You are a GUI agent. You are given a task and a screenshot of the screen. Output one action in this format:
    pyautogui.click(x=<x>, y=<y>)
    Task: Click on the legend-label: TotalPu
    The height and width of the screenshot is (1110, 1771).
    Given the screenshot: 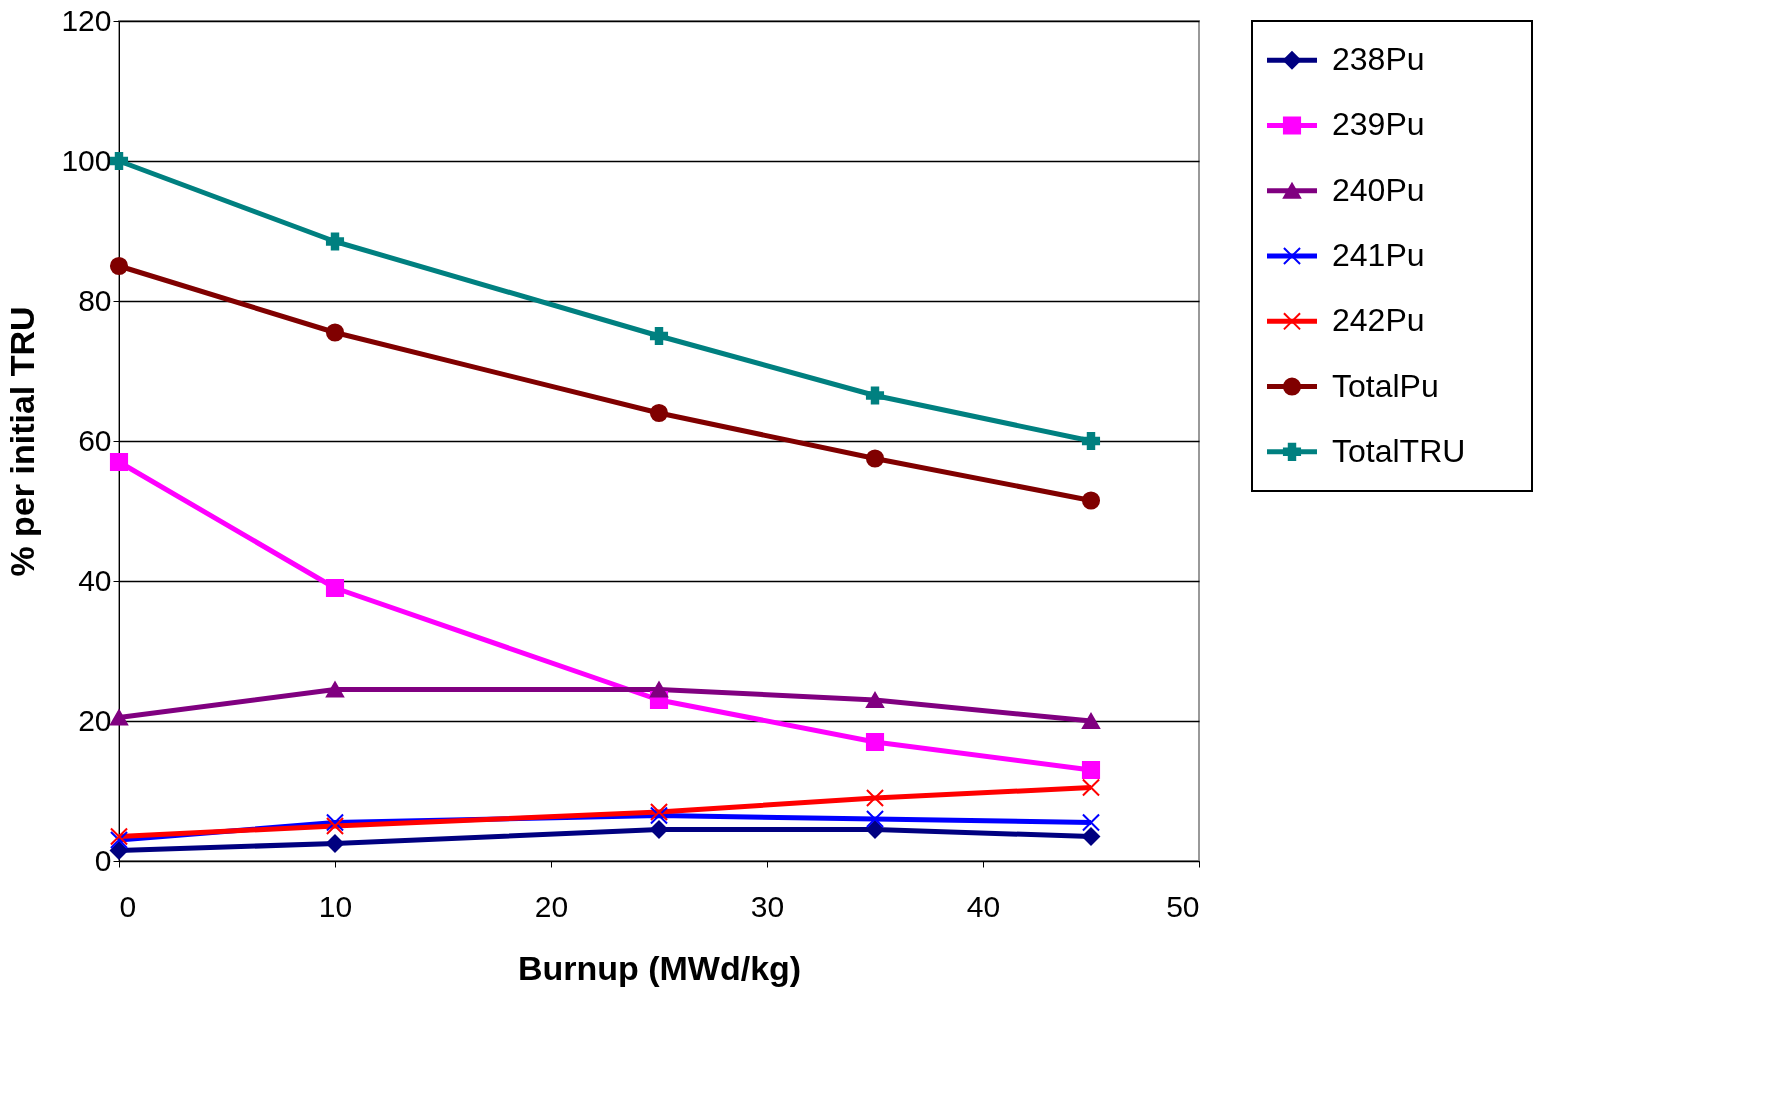 What is the action you would take?
    pyautogui.click(x=1385, y=385)
    